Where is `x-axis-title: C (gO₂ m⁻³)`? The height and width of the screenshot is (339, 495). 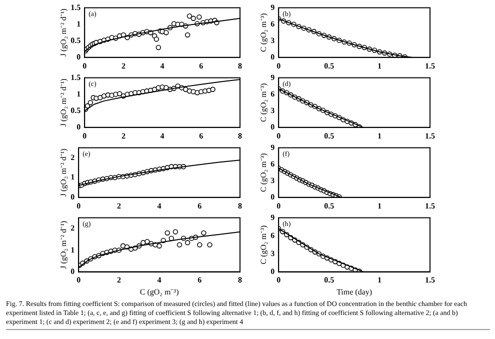
x-axis-title: C (gO₂ m⁻³) is located at coordinates (160, 291).